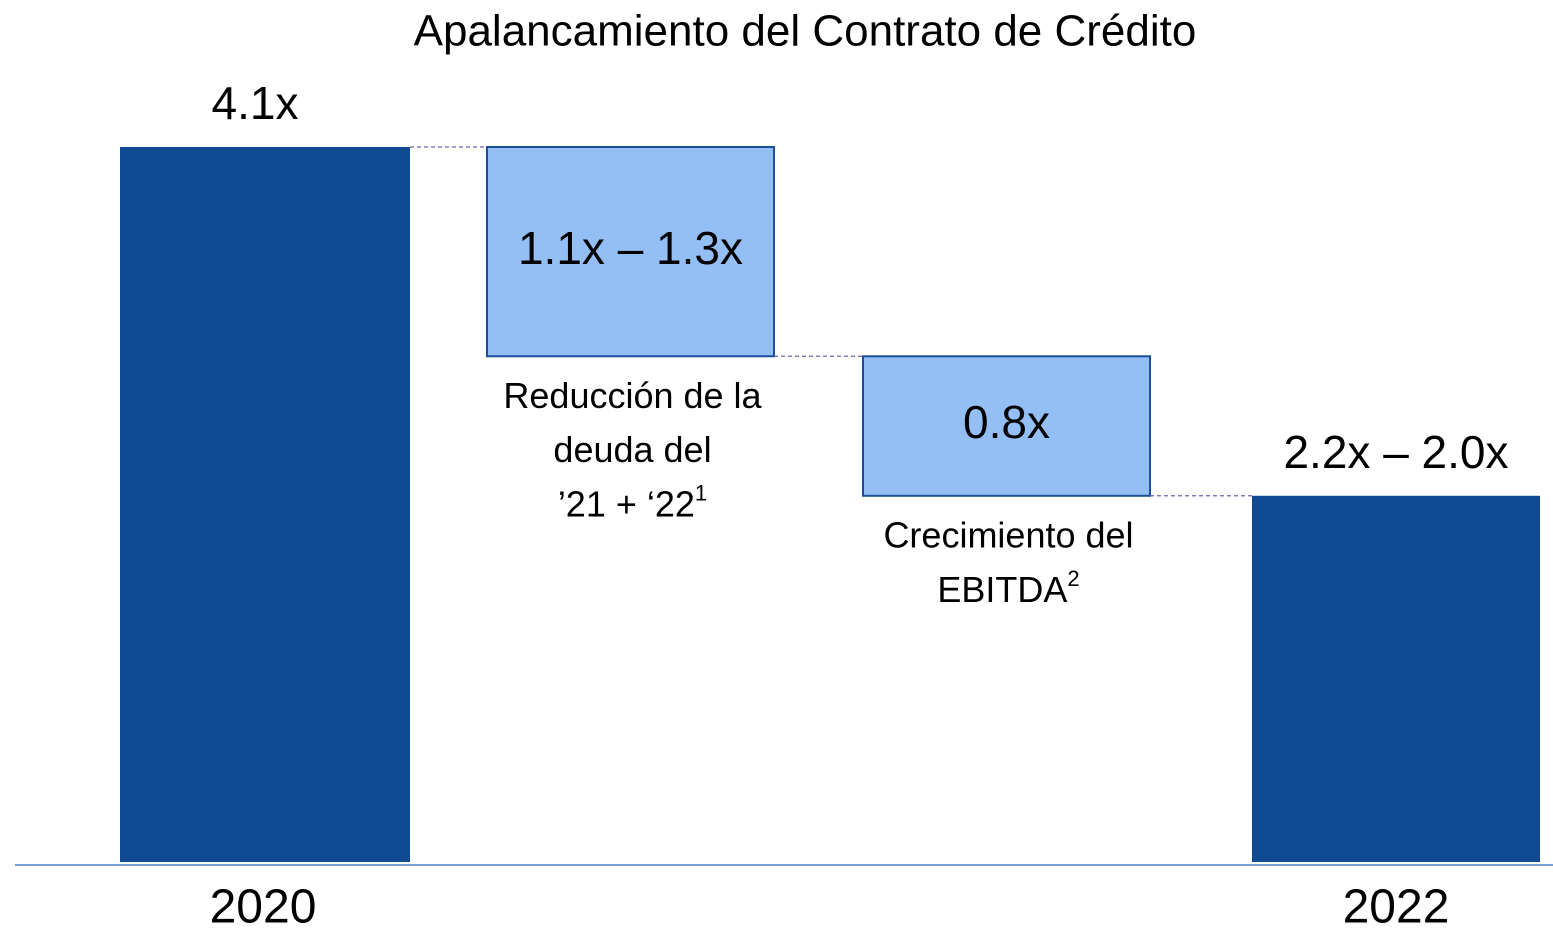 The width and height of the screenshot is (1553, 932). I want to click on footnote-mark: 1, so click(701, 492).